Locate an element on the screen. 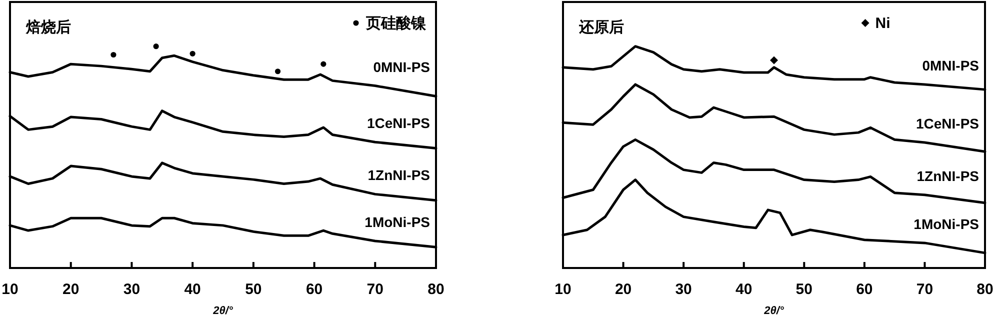  legend: 页硅酸镍 is located at coordinates (389, 23).